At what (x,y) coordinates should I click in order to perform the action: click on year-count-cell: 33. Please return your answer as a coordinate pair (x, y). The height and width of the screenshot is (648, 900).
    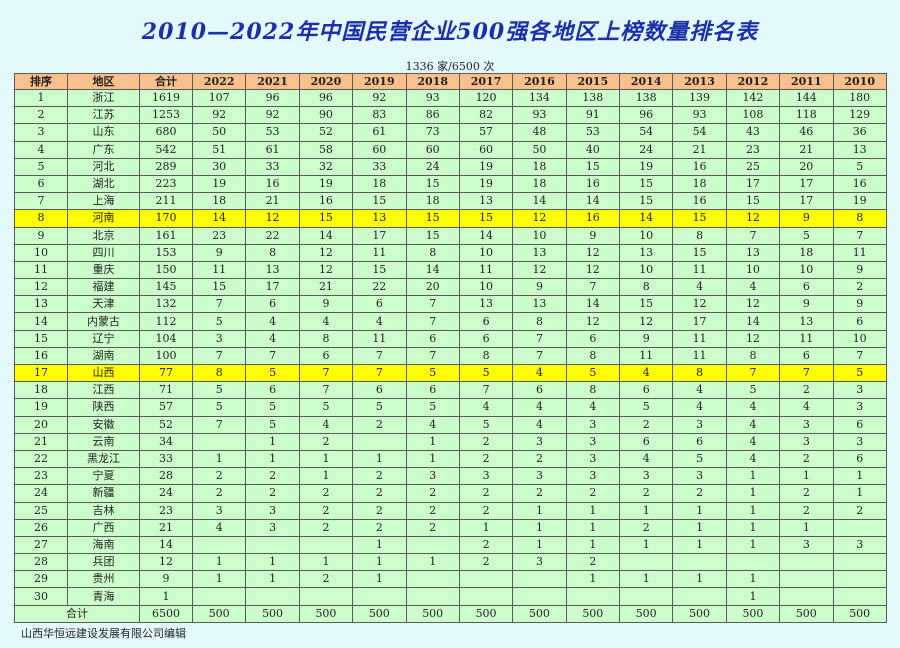
    Looking at the image, I should click on (272, 166).